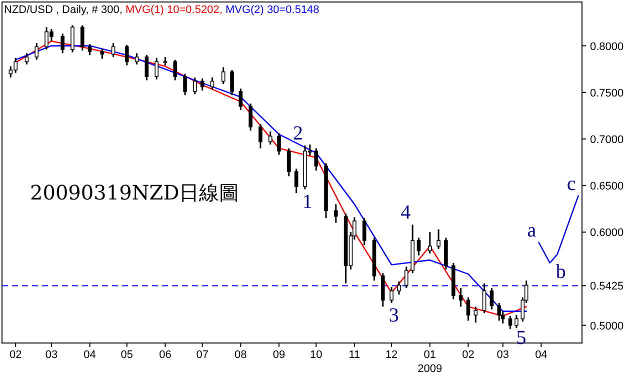 The width and height of the screenshot is (630, 376). I want to click on annotation: c, so click(571, 183).